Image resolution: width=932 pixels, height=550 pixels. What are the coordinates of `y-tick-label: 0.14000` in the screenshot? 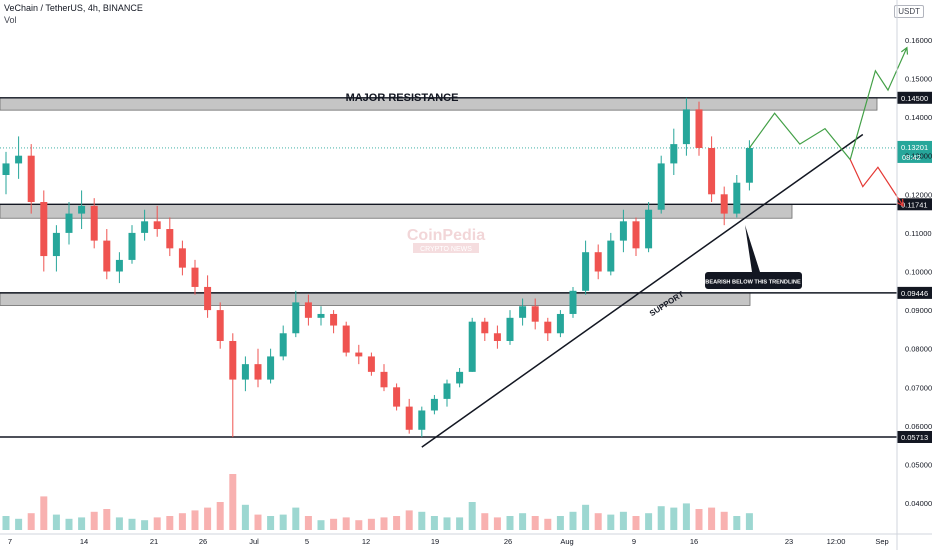 It's located at (918, 117).